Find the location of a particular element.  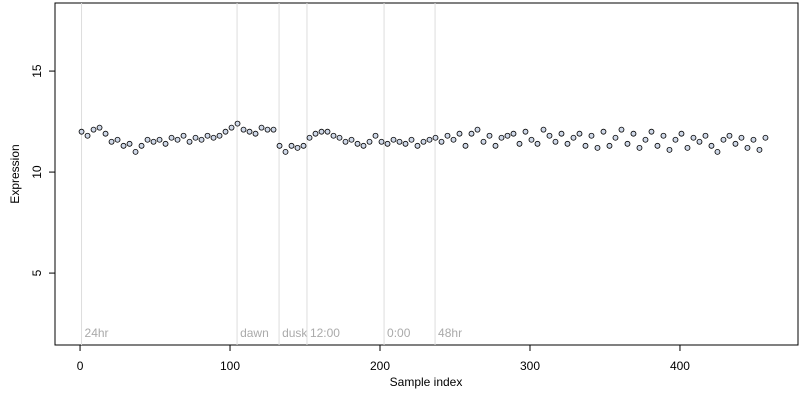

marker-label: dawn is located at coordinates (254, 333).